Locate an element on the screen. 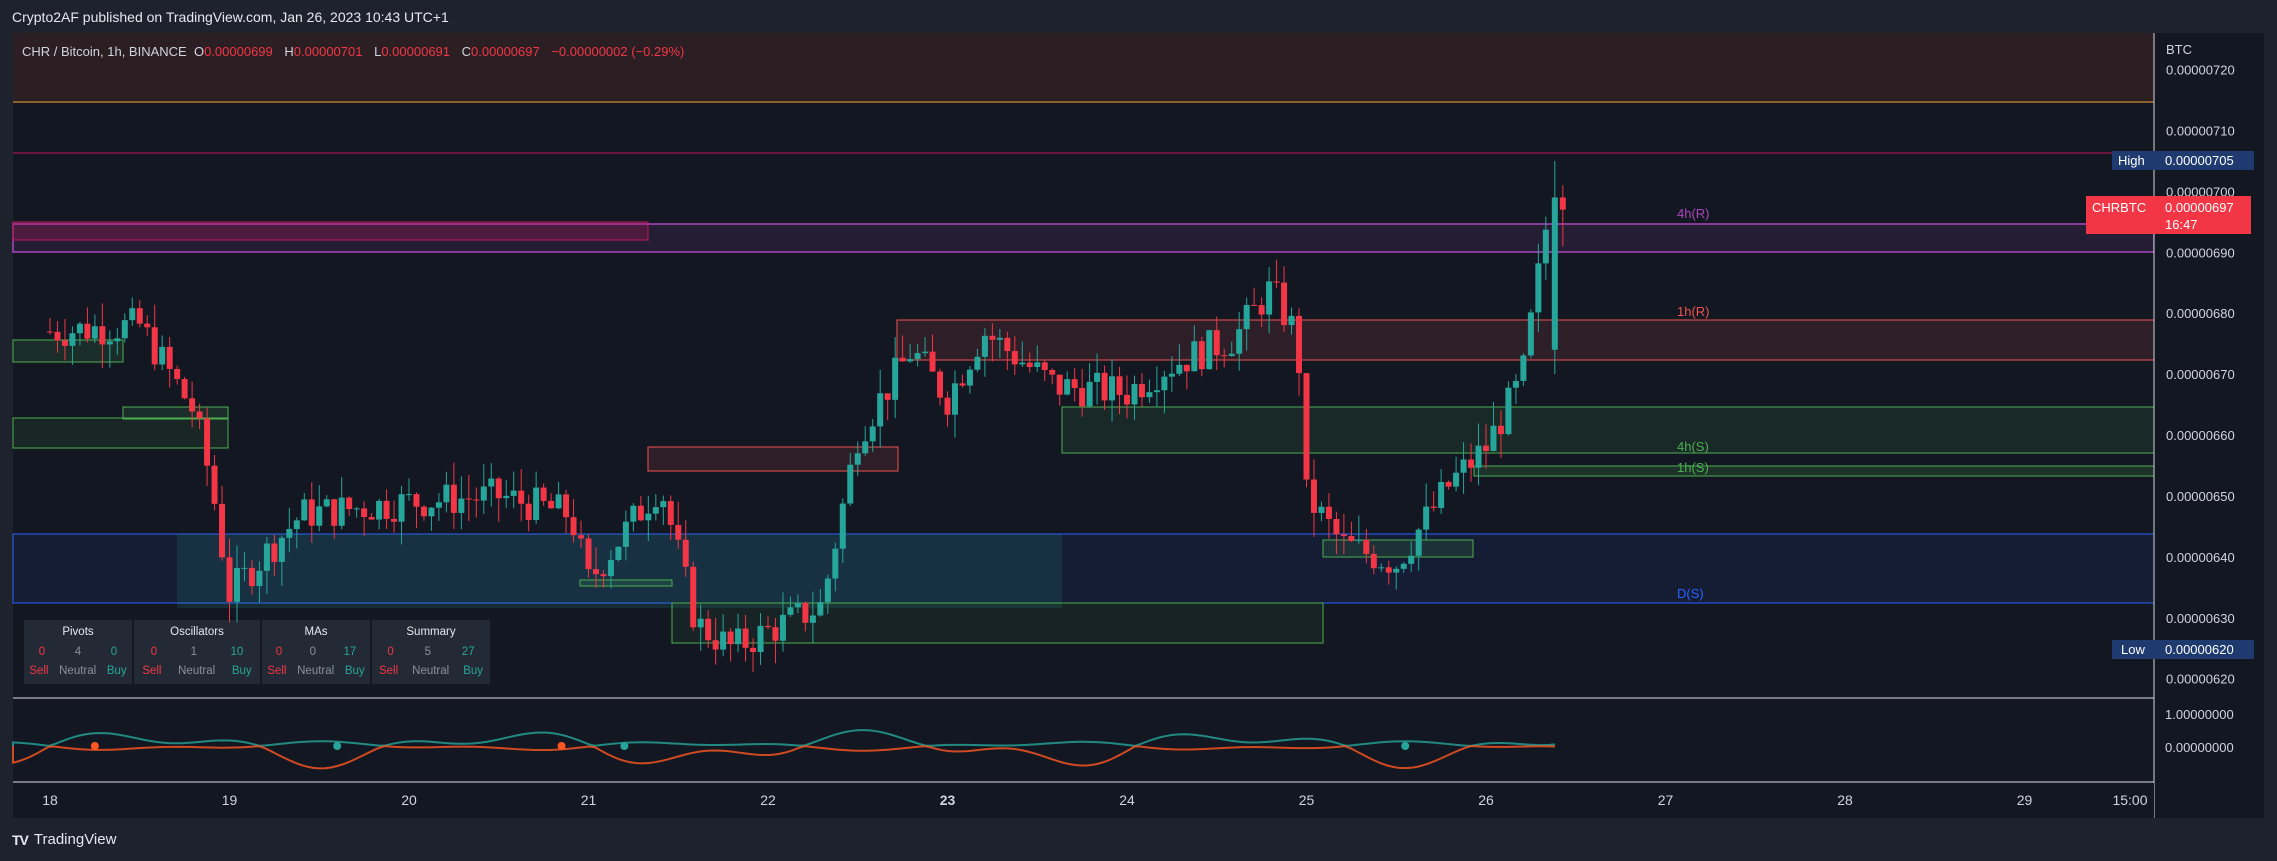  oscillator-signal-dot is located at coordinates (94, 746).